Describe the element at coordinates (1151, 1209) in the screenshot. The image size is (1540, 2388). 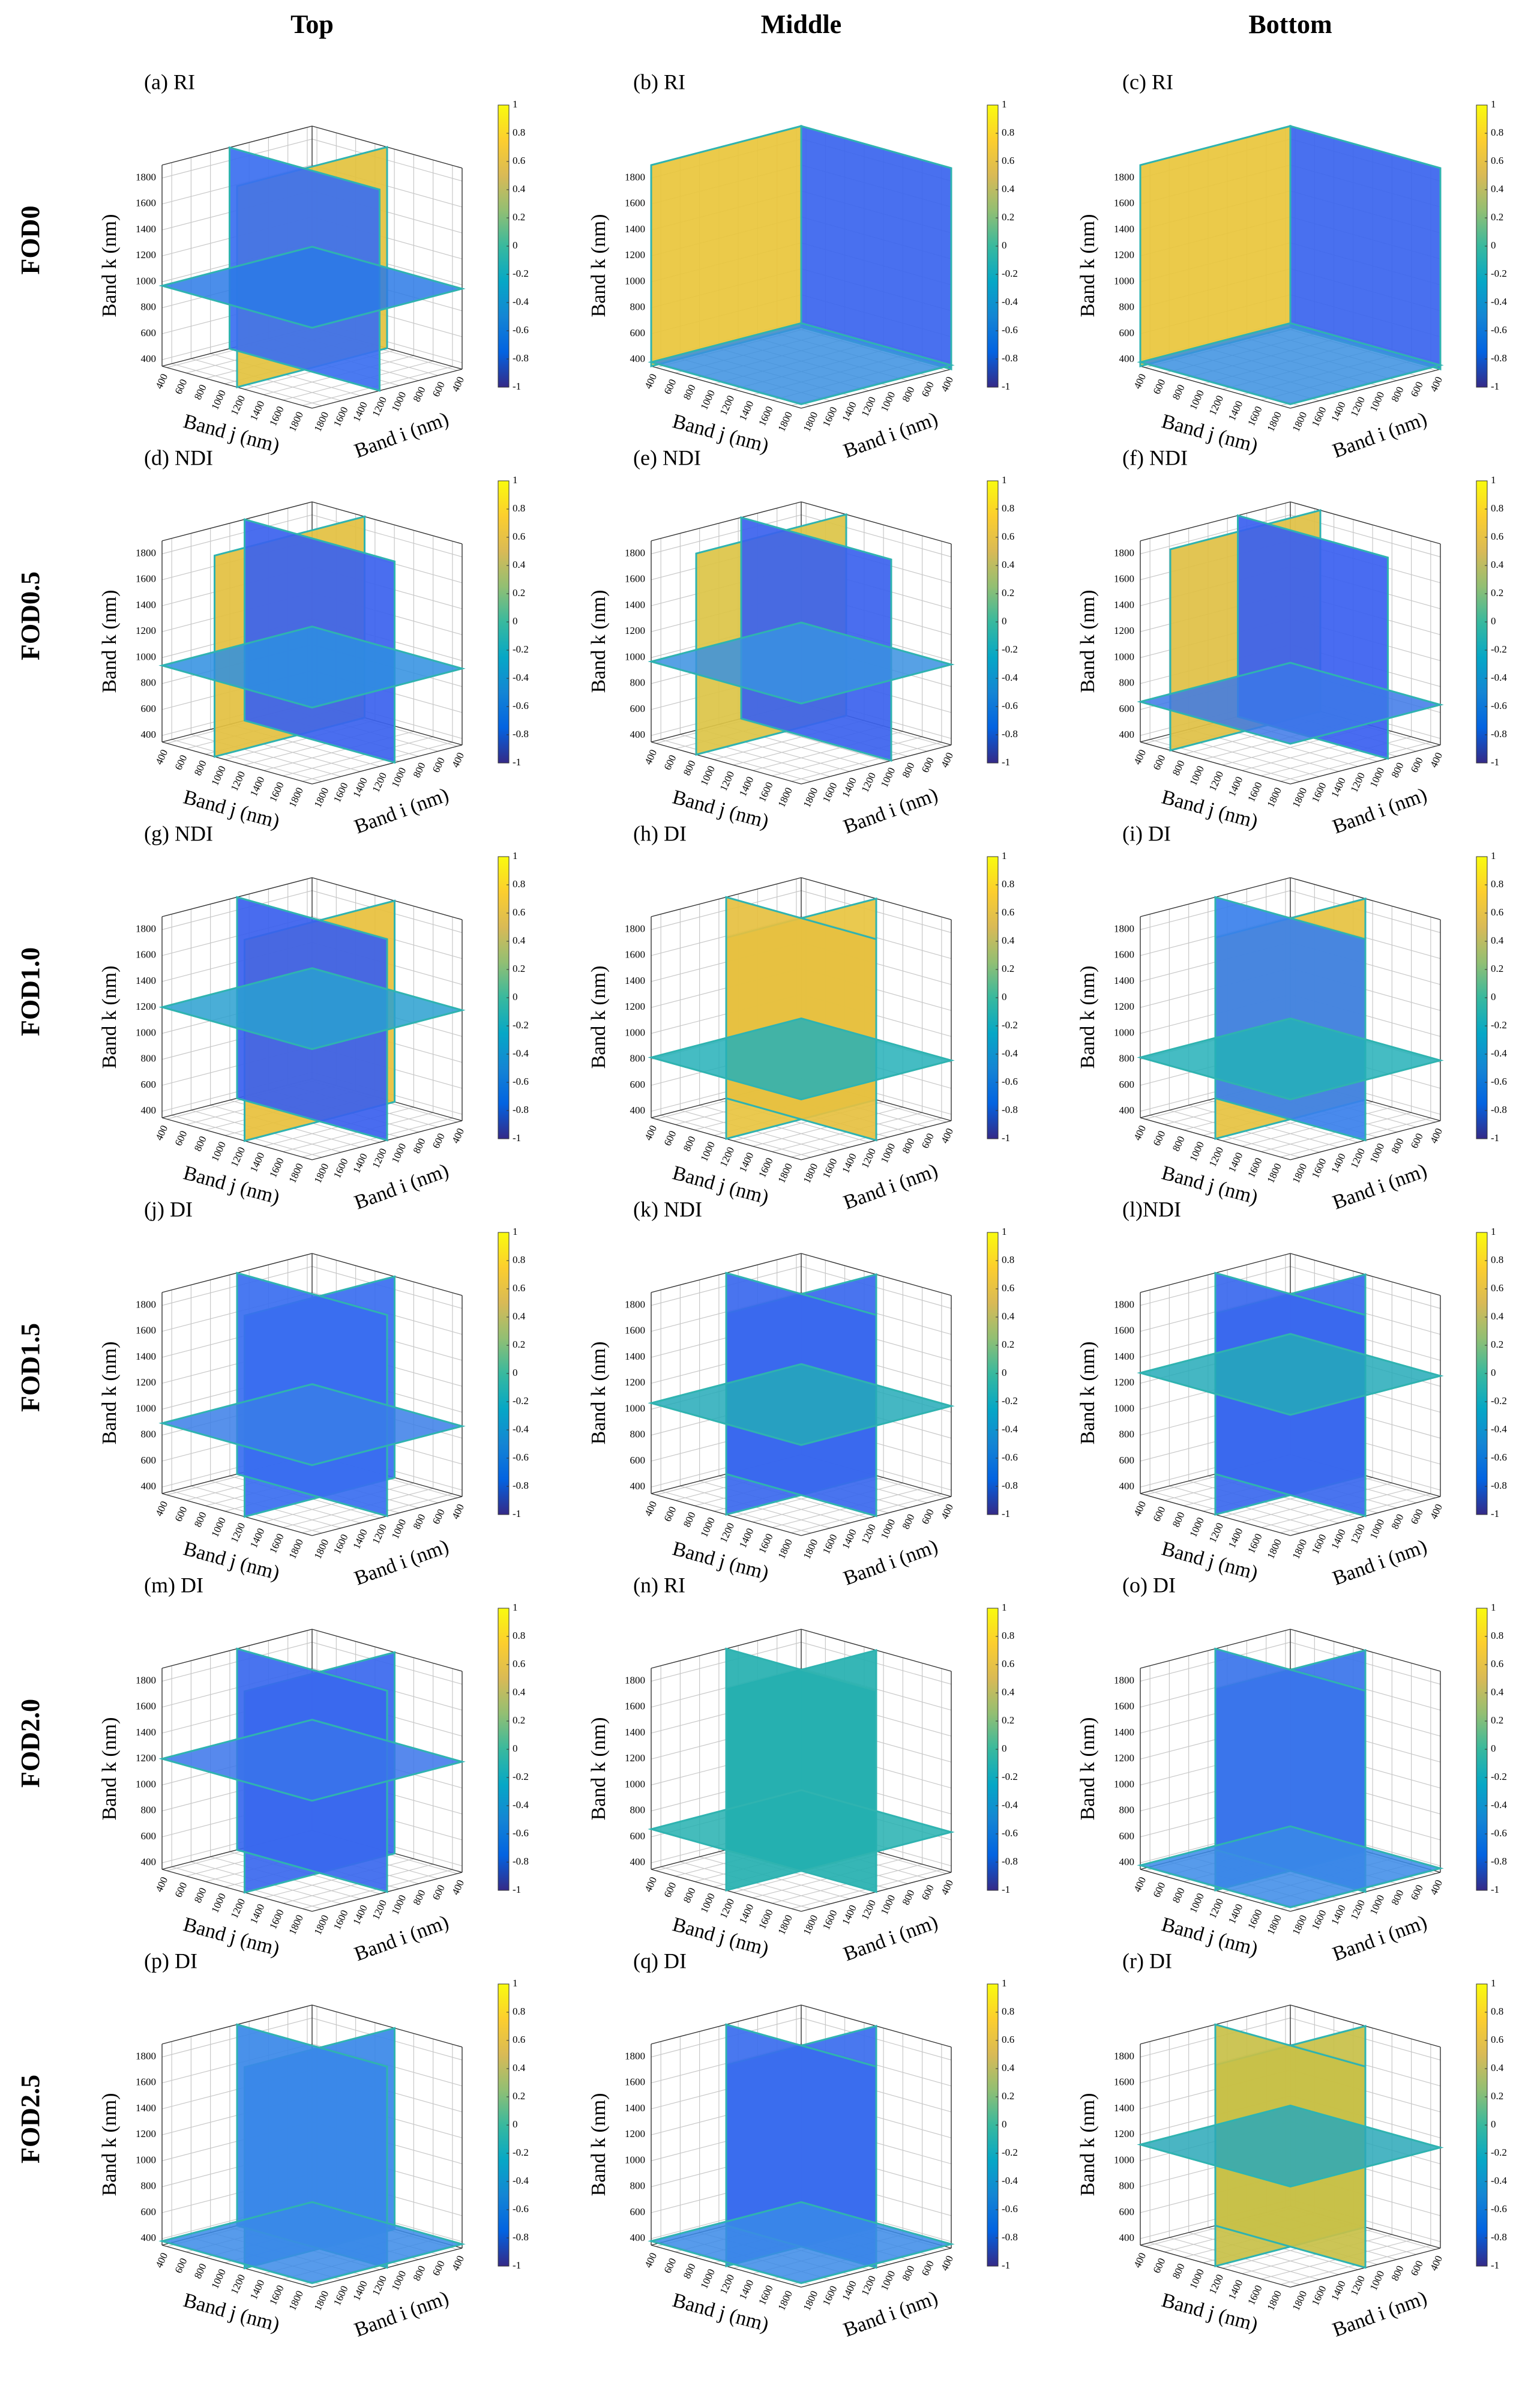
I see `panel-label: (l)NDI` at that location.